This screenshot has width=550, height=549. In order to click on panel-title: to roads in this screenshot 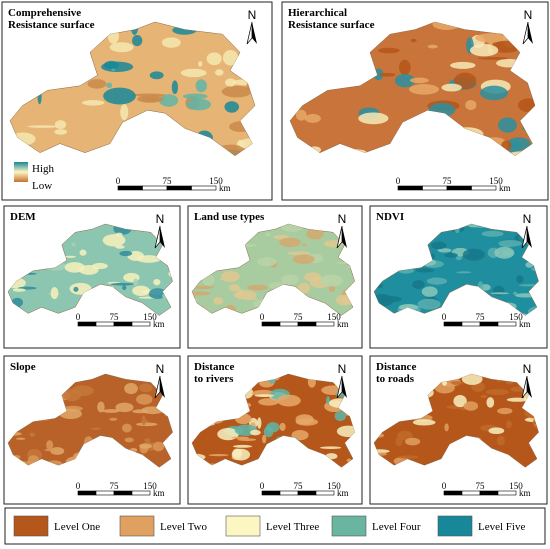, I will do `click(395, 379)`.